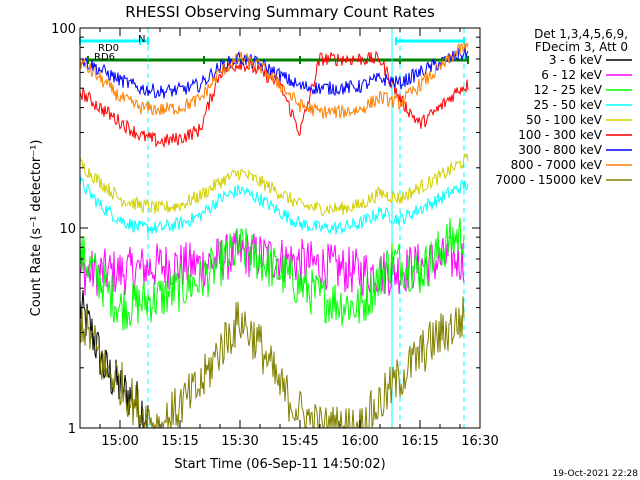 The image size is (640, 480). I want to click on x-tick-label: 15:15, so click(179, 441).